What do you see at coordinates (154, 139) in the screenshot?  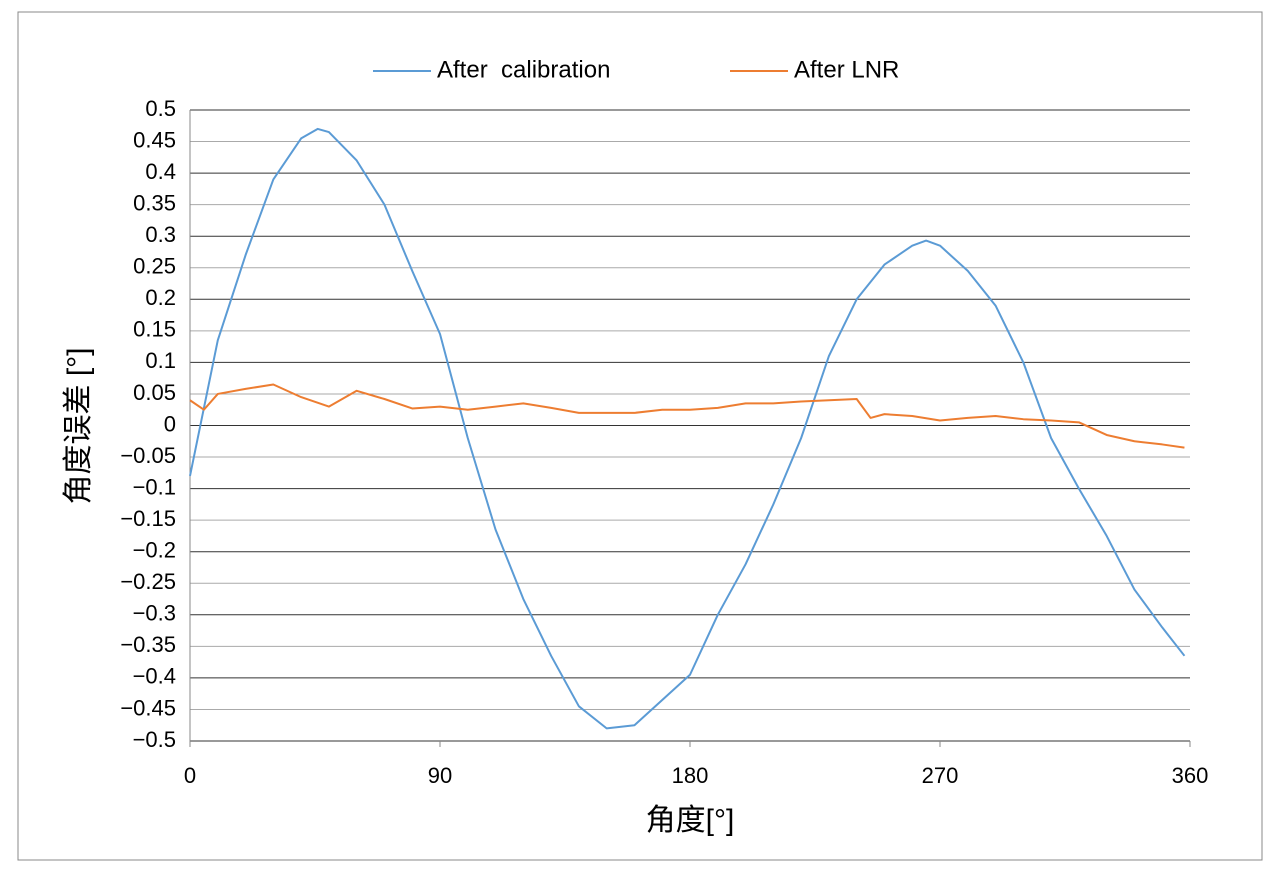 I see `y-tick-label: 0.45` at bounding box center [154, 139].